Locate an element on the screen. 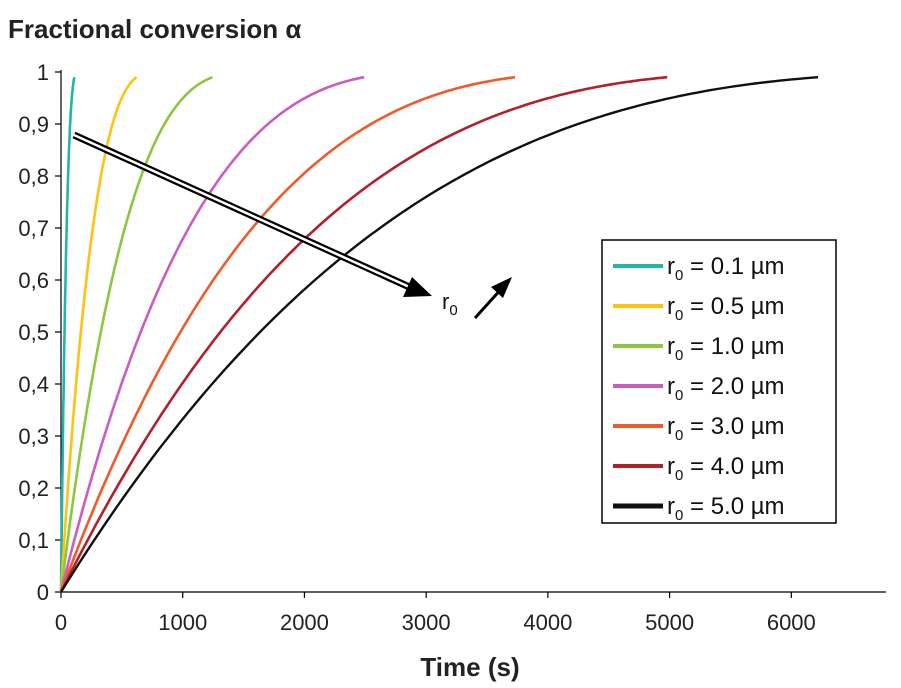 The image size is (901, 688). legend-box is located at coordinates (719, 381).